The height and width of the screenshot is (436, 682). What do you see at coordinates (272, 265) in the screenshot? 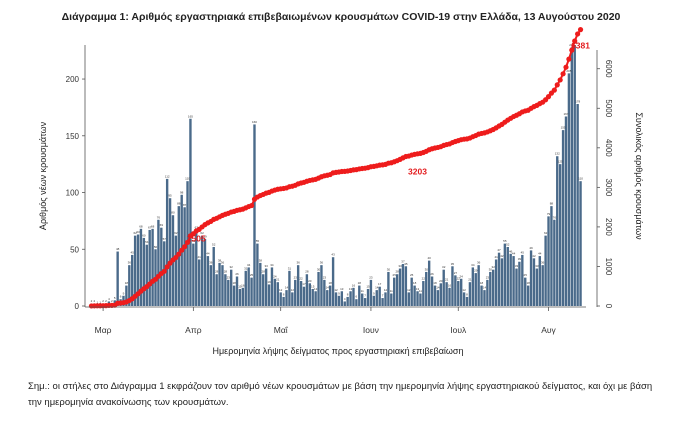
I see `bar-value-label: 34` at bounding box center [272, 265].